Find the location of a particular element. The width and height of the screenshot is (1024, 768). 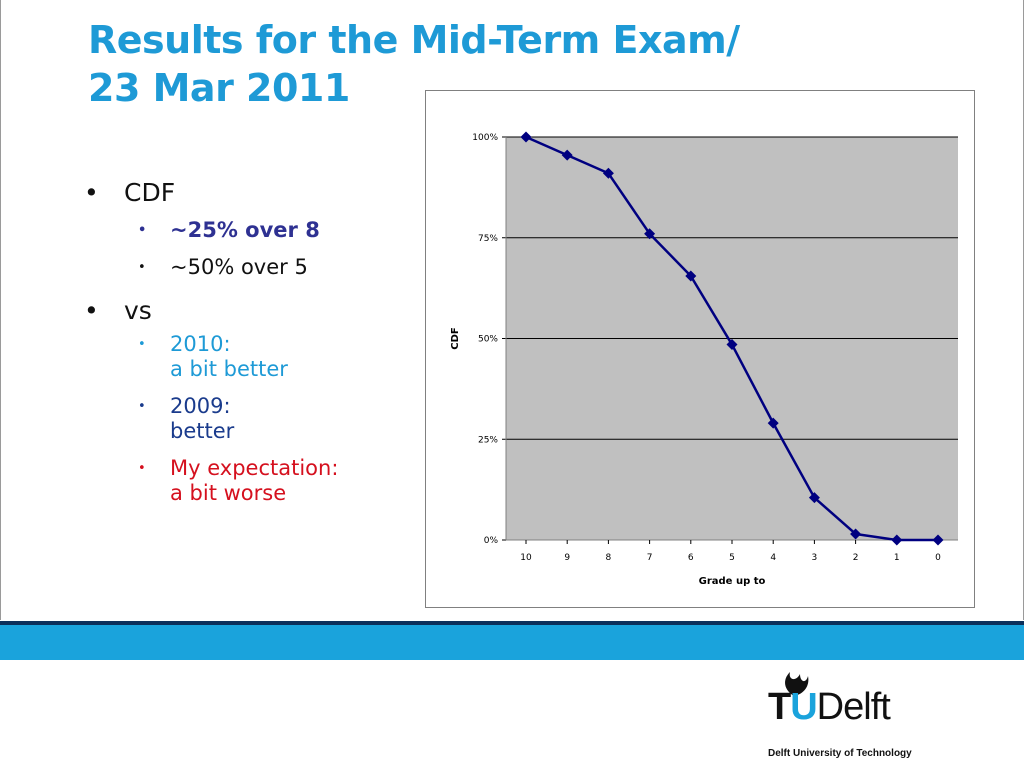

y-axis-title: CDF is located at coordinates (455, 338).